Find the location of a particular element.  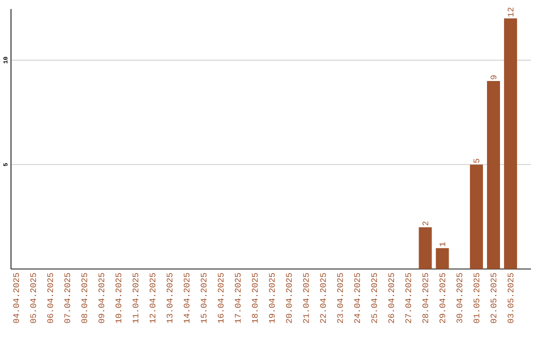

x-tick-label: 23.04.2025 is located at coordinates (340, 298).